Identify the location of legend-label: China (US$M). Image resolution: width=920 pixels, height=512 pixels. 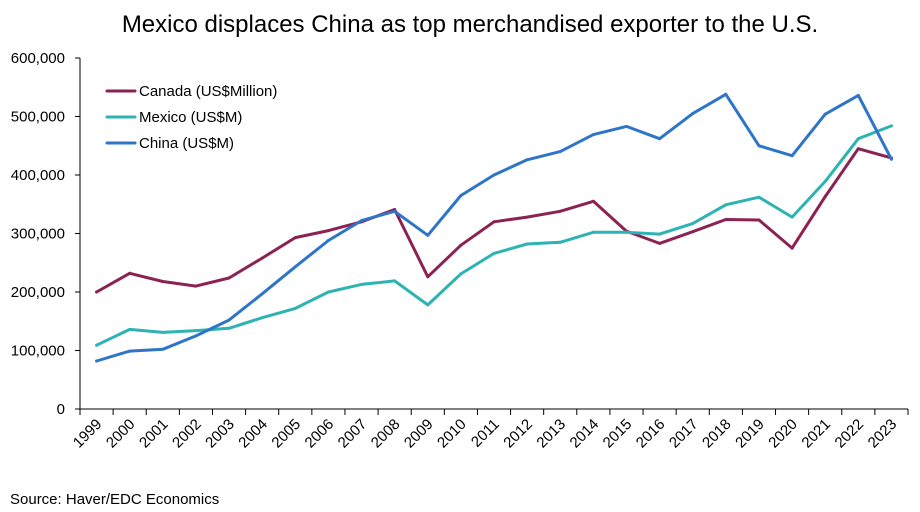
(186, 143).